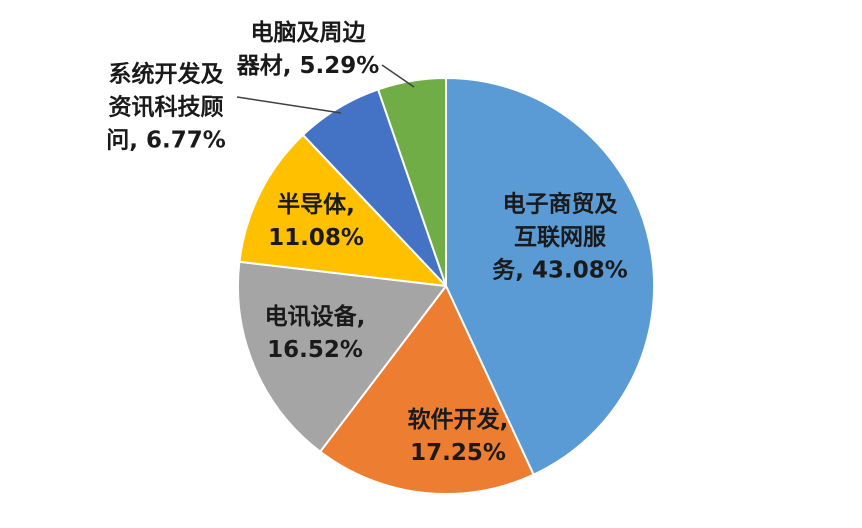 The width and height of the screenshot is (862, 528). I want to click on slice-label-3: 电讯设备, 16.52%, so click(315, 333).